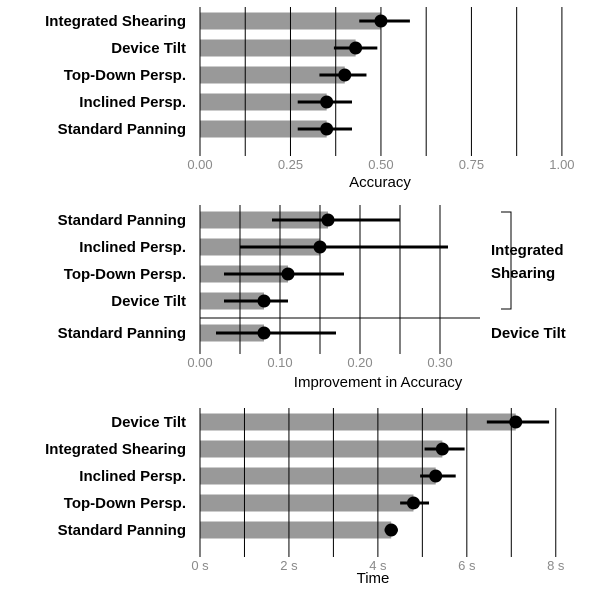 This screenshot has width=590, height=589. Describe the element at coordinates (279, 362) in the screenshot. I see `tick-label: 0.10` at that location.